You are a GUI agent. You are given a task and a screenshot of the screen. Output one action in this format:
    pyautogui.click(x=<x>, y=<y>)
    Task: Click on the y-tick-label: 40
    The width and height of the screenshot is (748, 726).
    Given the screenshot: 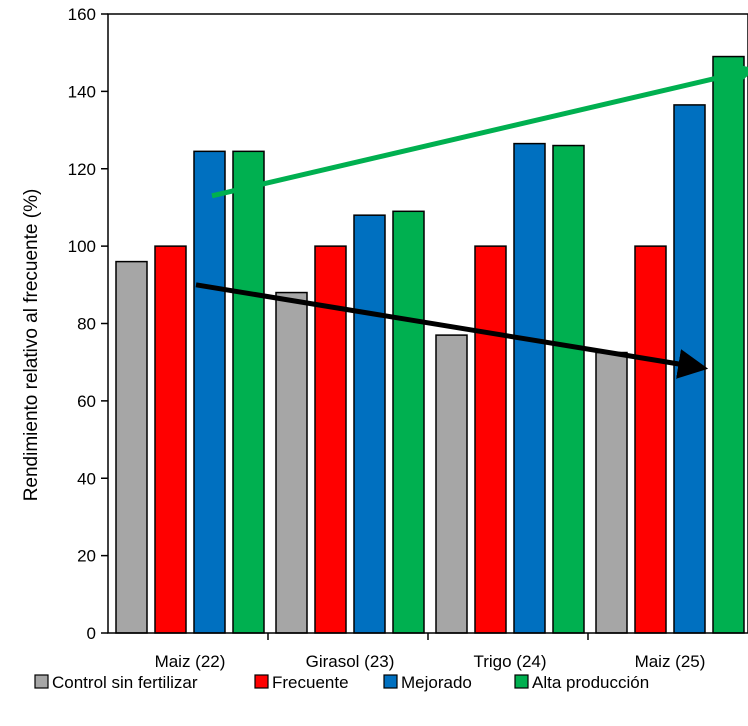 What is the action you would take?
    pyautogui.click(x=86, y=478)
    